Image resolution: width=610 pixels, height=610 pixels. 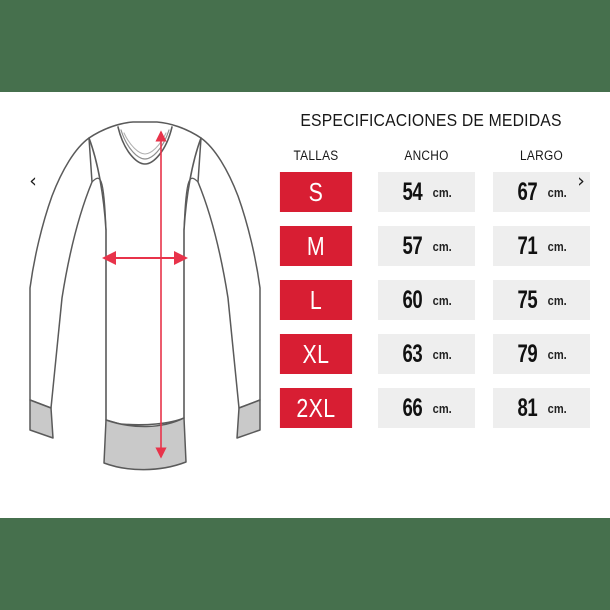 What do you see at coordinates (581, 181) in the screenshot?
I see `chevron-right-icon: ›` at bounding box center [581, 181].